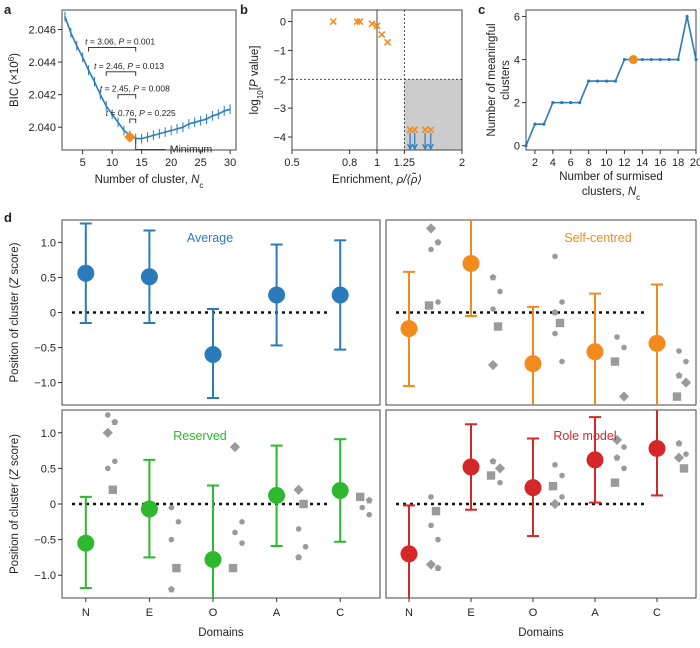  What do you see at coordinates (291, 163) in the screenshot?
I see `x-tick-label-b: 0.5` at bounding box center [291, 163].